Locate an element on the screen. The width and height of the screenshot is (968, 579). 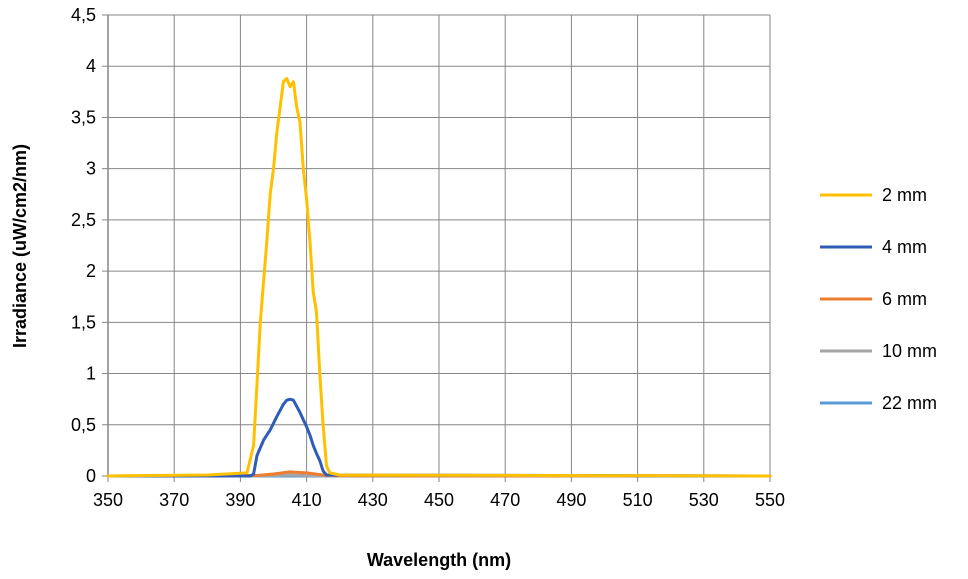
x-tick-label: 430 is located at coordinates (373, 500).